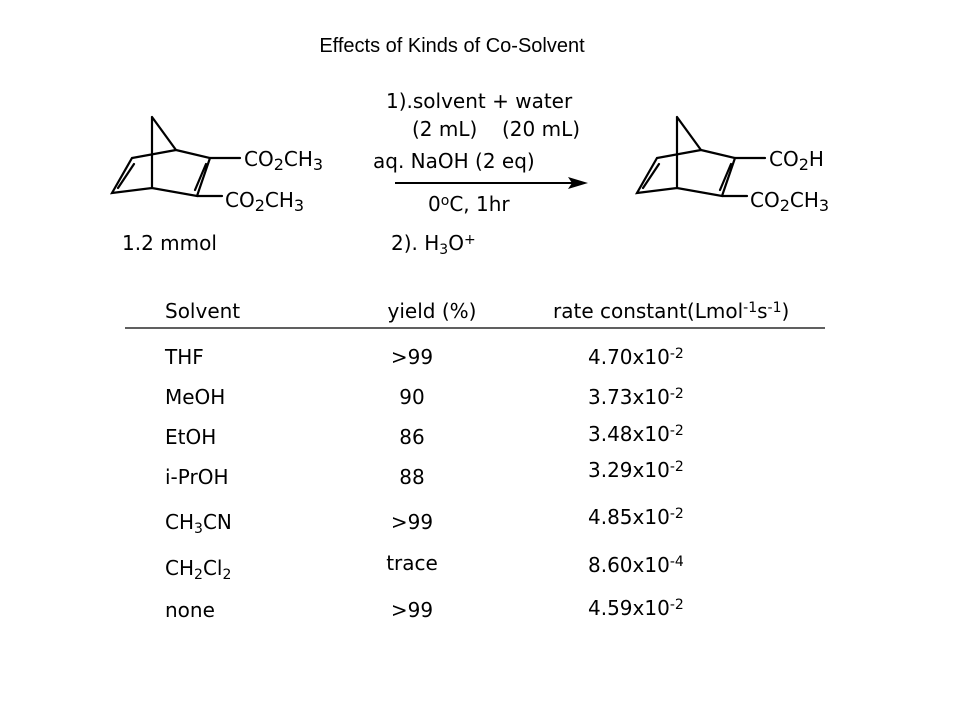 This screenshot has height=720, width=960. What do you see at coordinates (816, 159) in the screenshot?
I see `text-run: H` at bounding box center [816, 159].